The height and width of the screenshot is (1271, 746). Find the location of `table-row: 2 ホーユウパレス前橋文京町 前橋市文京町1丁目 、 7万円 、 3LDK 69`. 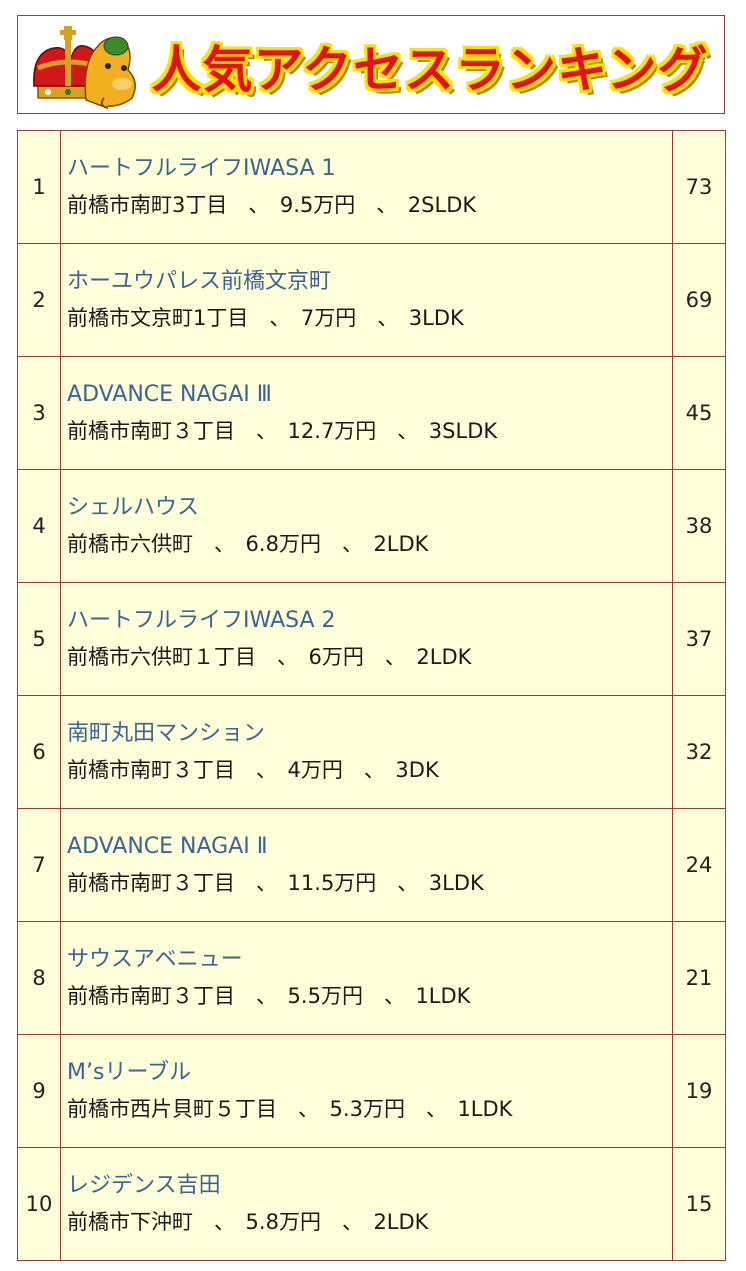

table-row: 2 ホーユウパレス前橋文京町 前橋市文京町1丁目 、 7万円 、 3LDK 69 is located at coordinates (371, 300).